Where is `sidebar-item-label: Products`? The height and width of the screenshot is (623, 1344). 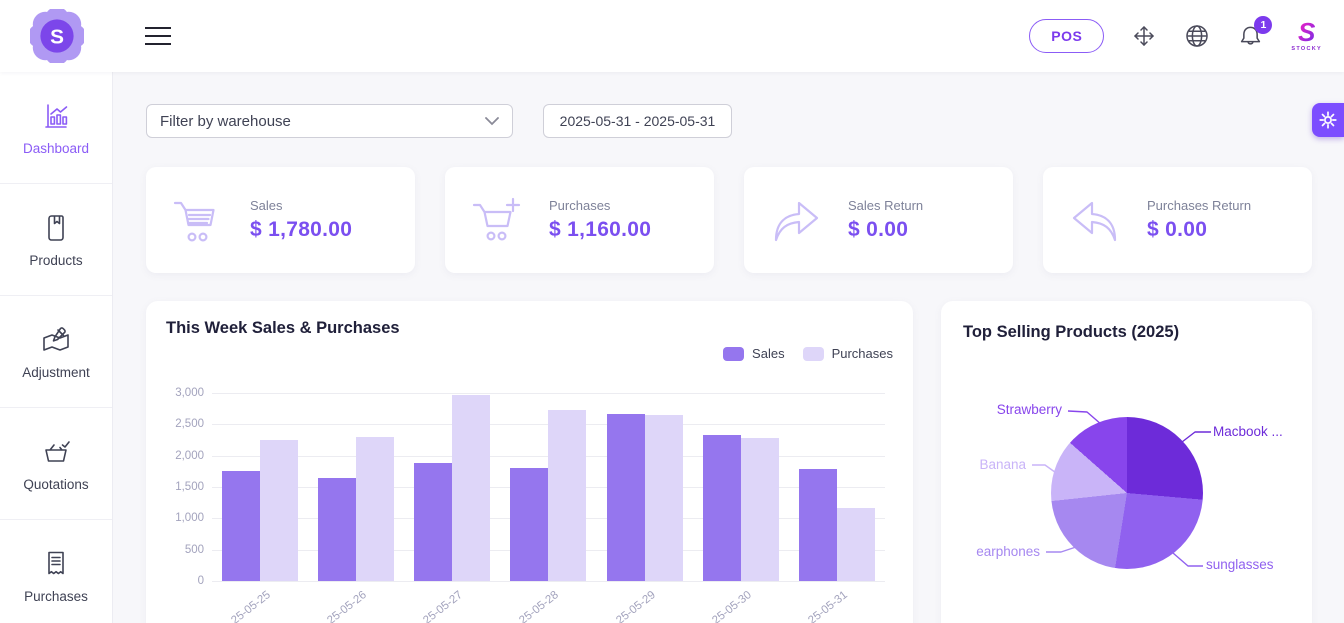 sidebar-item-label: Products is located at coordinates (56, 260).